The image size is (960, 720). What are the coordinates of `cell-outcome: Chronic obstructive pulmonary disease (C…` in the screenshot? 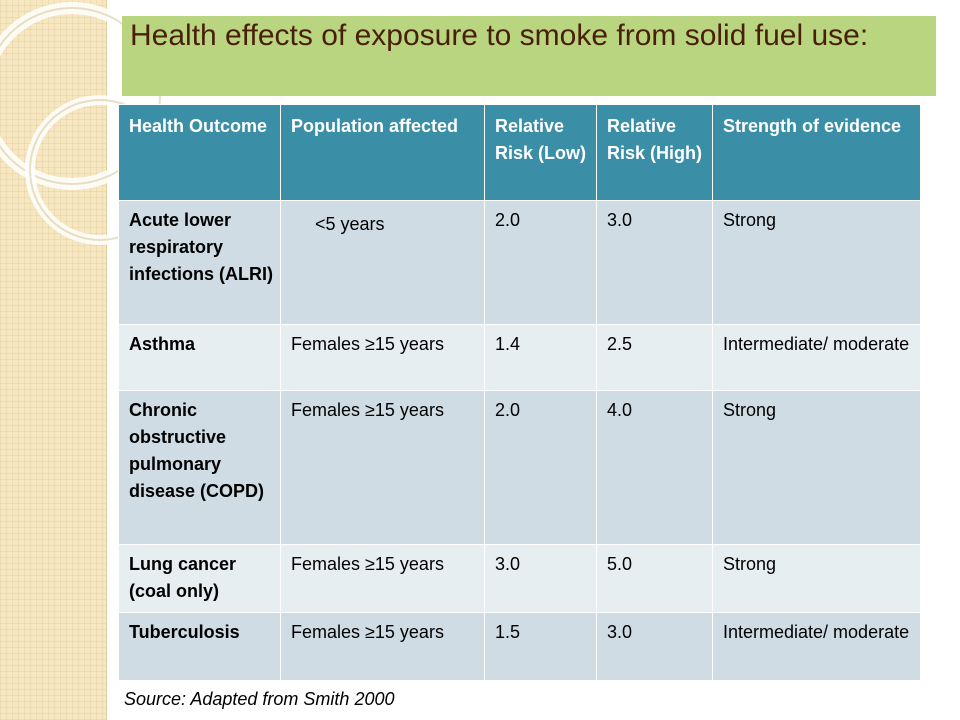 It's located at (199, 467).